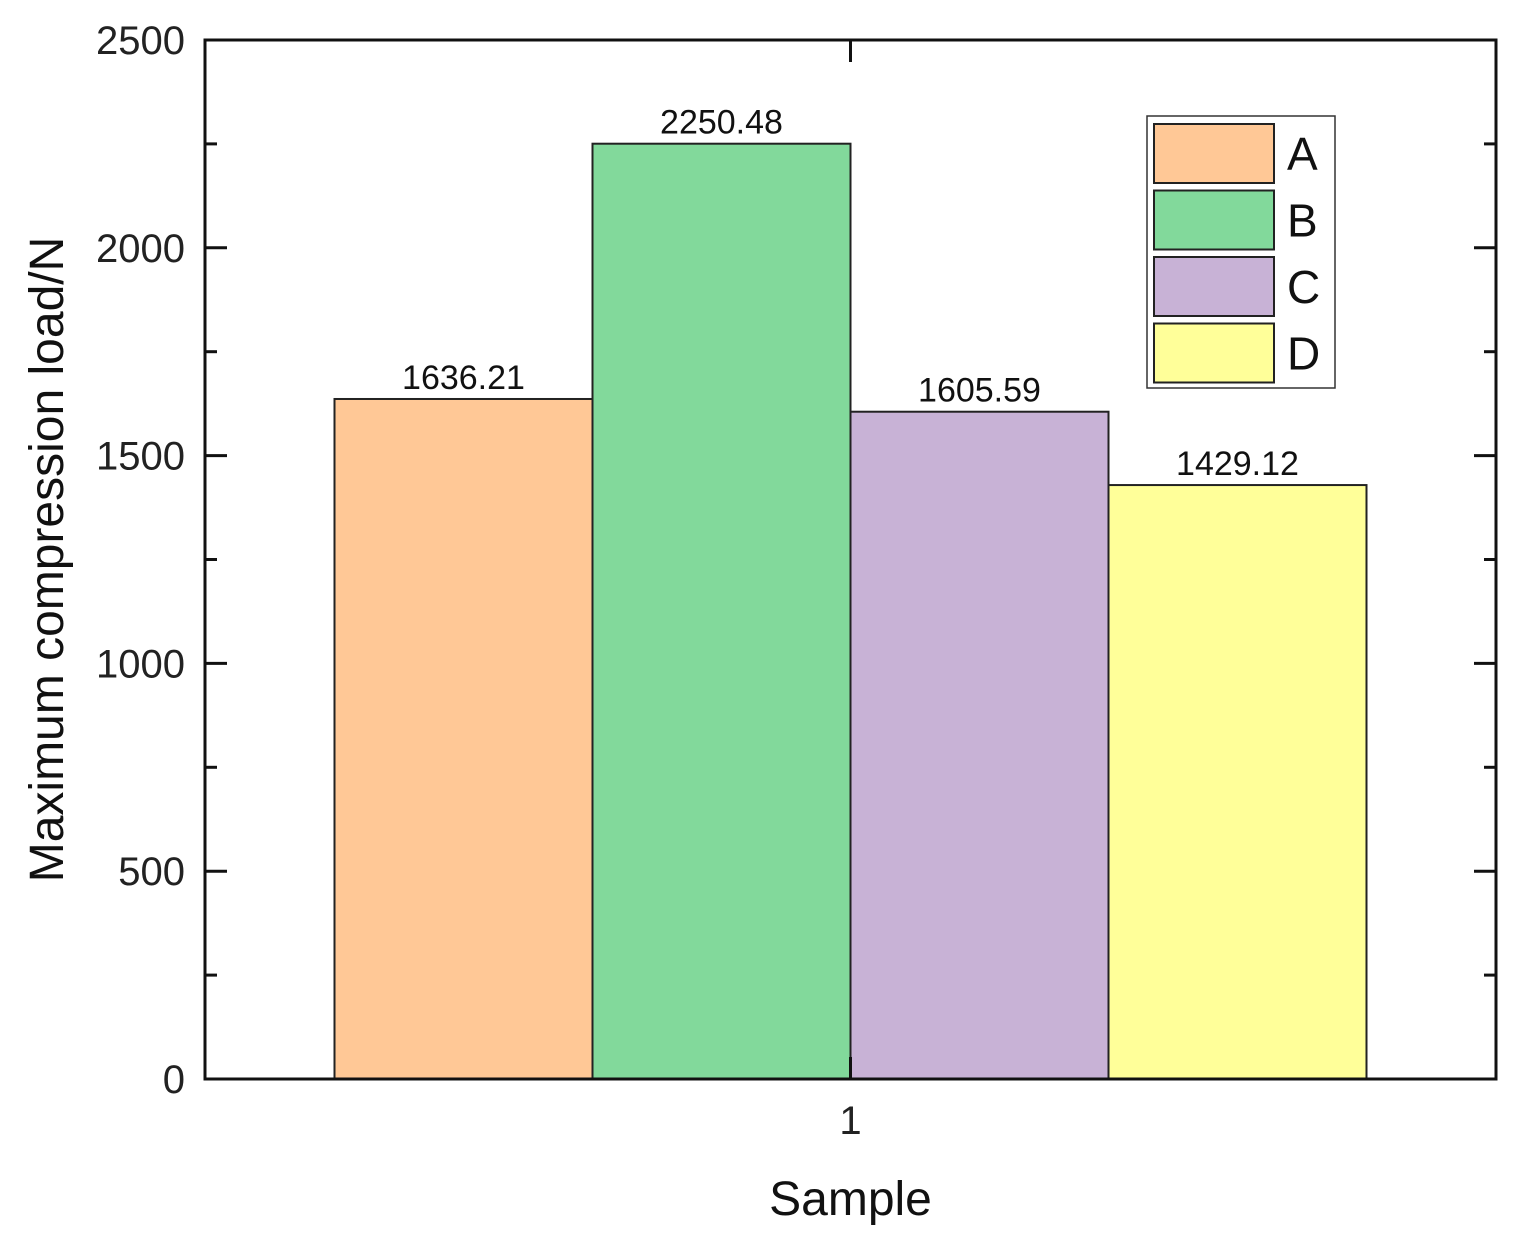 This screenshot has height=1244, width=1516. What do you see at coordinates (1237, 782) in the screenshot?
I see `bar-d` at bounding box center [1237, 782].